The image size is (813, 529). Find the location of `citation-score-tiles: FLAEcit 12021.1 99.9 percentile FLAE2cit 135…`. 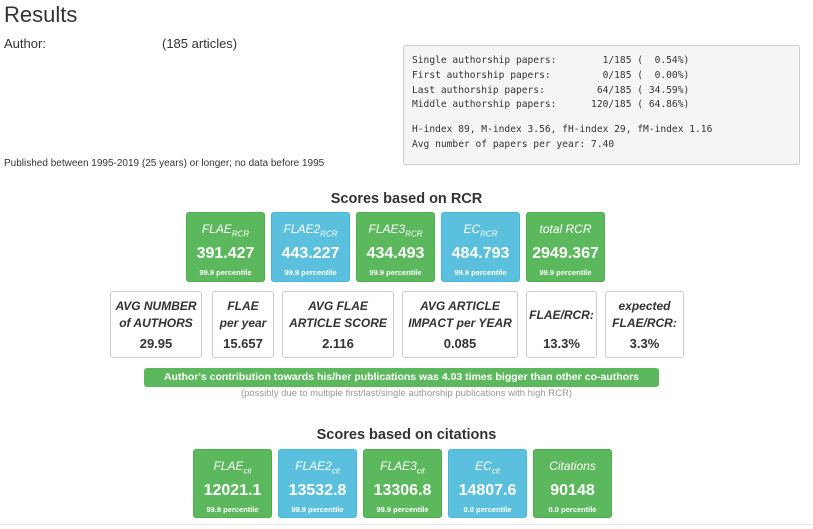

citation-score-tiles: FLAEcit 12021.1 99.9 percentile FLAE2cit 135… is located at coordinates (402, 483).